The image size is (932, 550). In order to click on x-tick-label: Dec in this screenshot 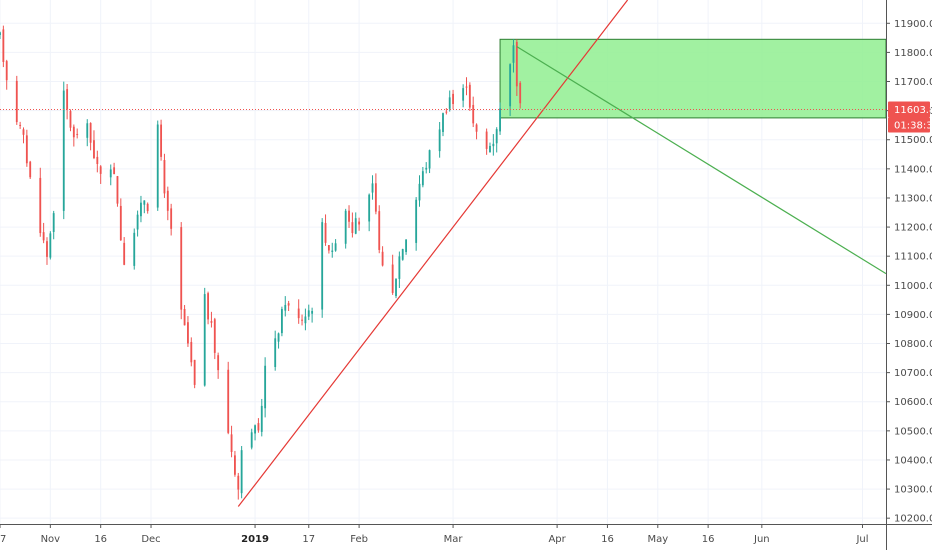, I will do `click(150, 539)`.